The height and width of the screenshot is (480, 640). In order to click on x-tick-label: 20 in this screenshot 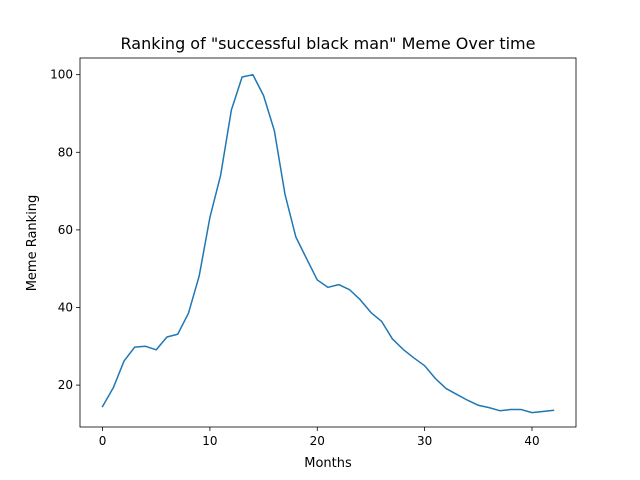, I will do `click(317, 441)`.